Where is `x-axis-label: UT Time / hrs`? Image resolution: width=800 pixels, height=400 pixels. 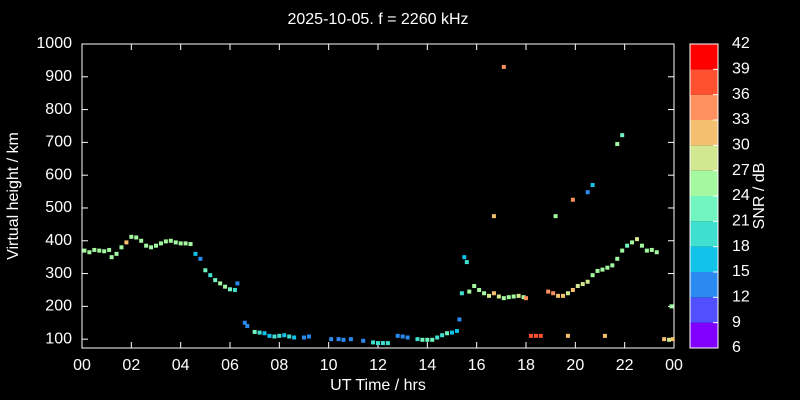
x-axis-label: UT Time / hrs is located at coordinates (378, 385).